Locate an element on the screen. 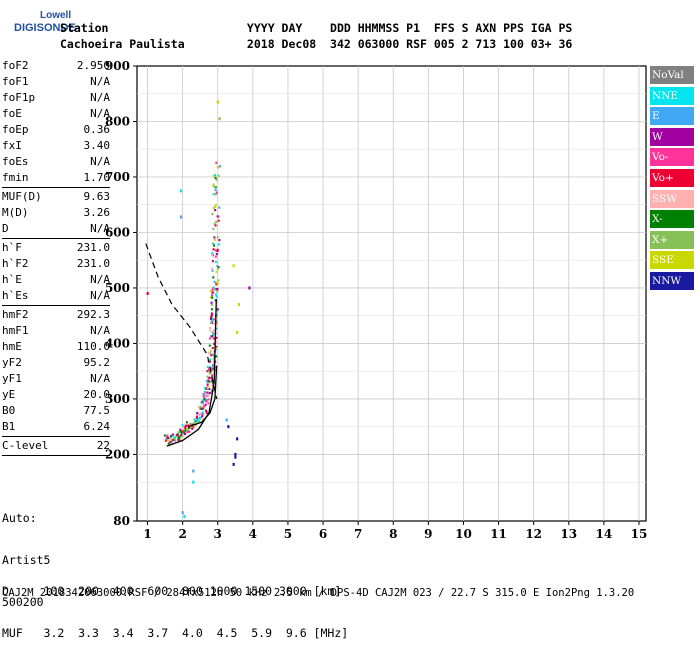 The width and height of the screenshot is (700, 654). param-row: MUF(D) 9.63 is located at coordinates (56, 197).